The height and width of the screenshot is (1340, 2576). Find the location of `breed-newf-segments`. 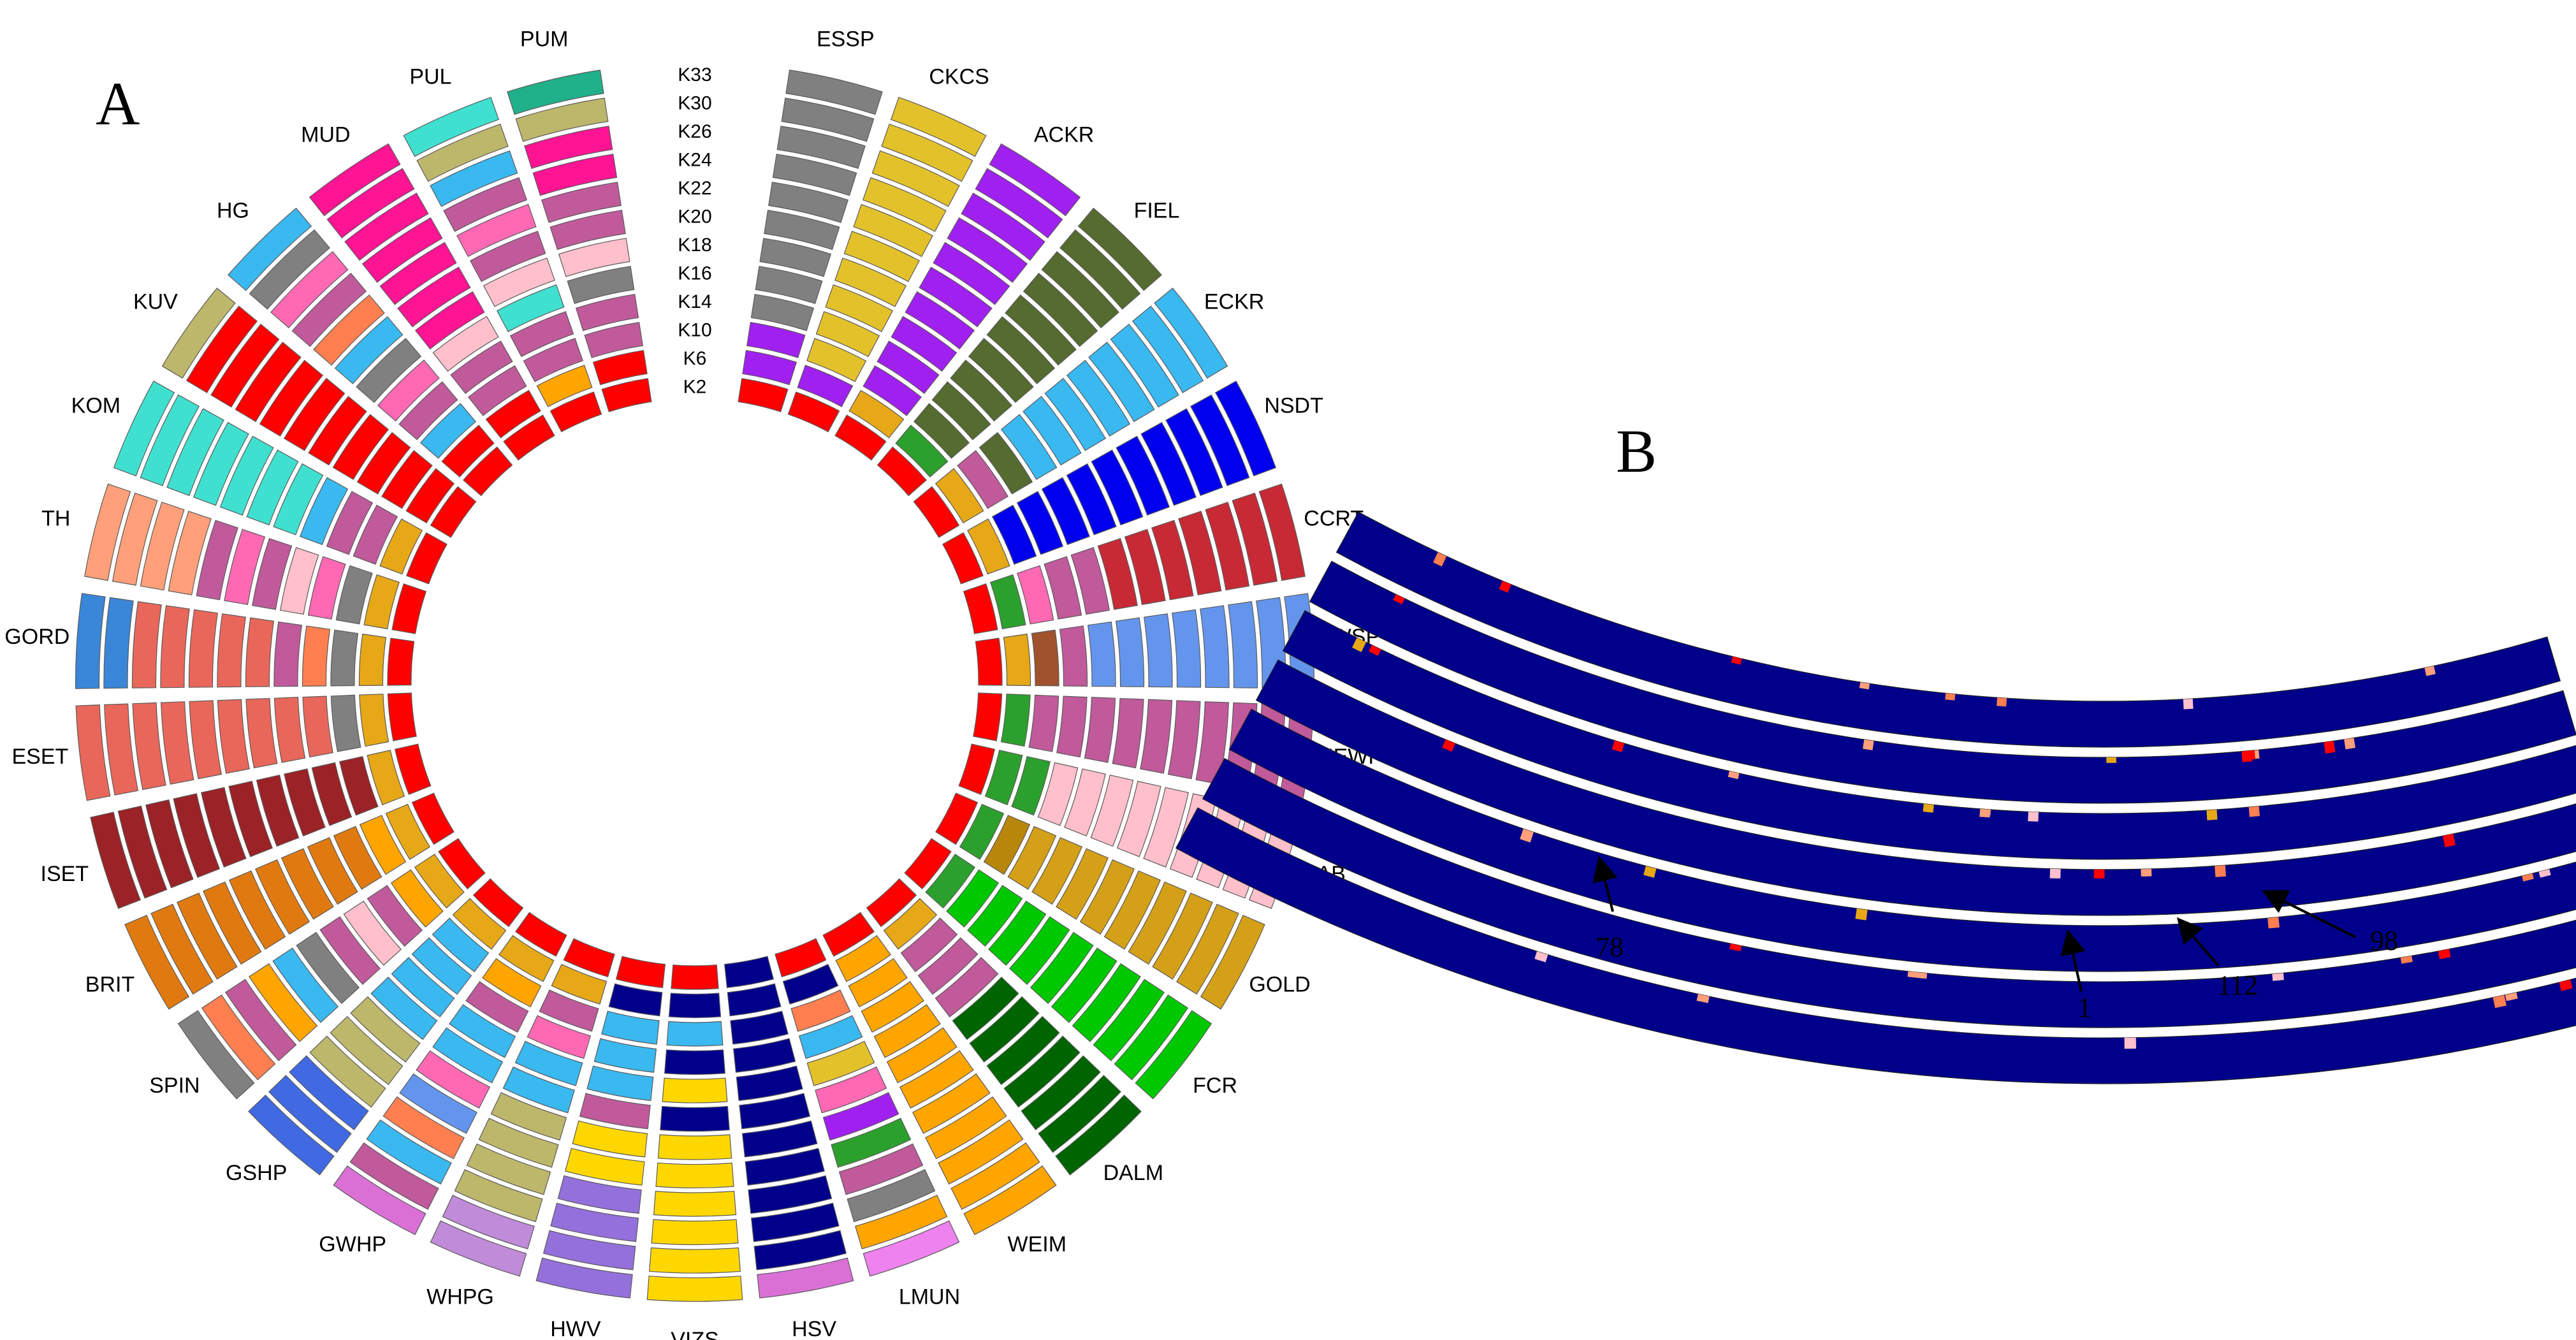

breed-newf-segments is located at coordinates (1143, 746).